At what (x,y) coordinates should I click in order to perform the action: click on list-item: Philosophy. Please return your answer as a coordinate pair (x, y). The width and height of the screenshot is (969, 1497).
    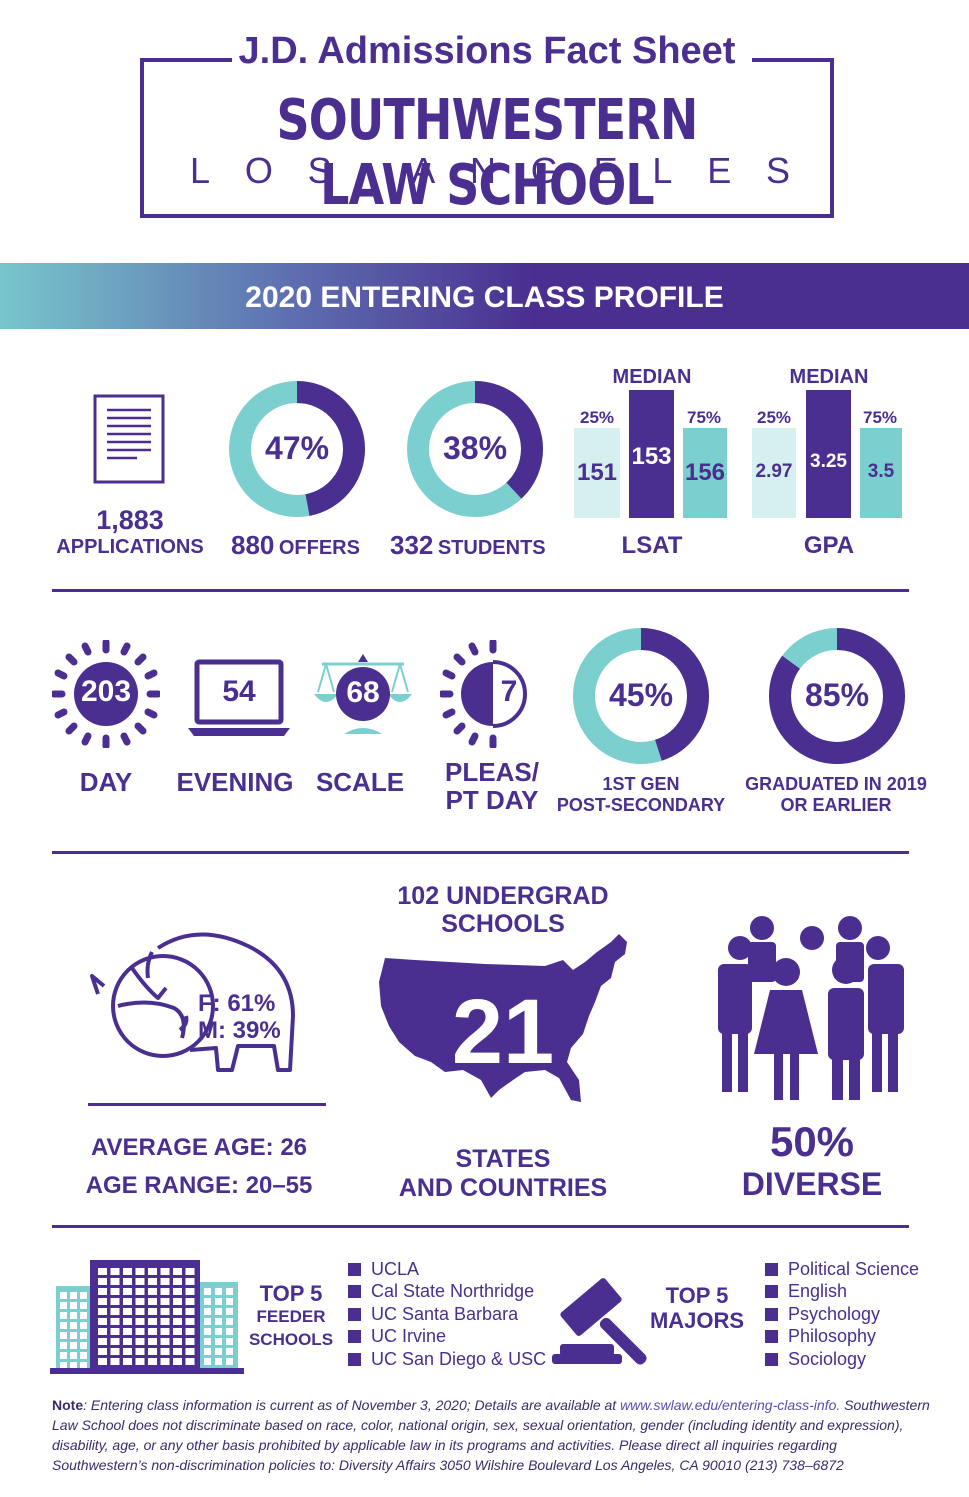
    Looking at the image, I should click on (850, 1337).